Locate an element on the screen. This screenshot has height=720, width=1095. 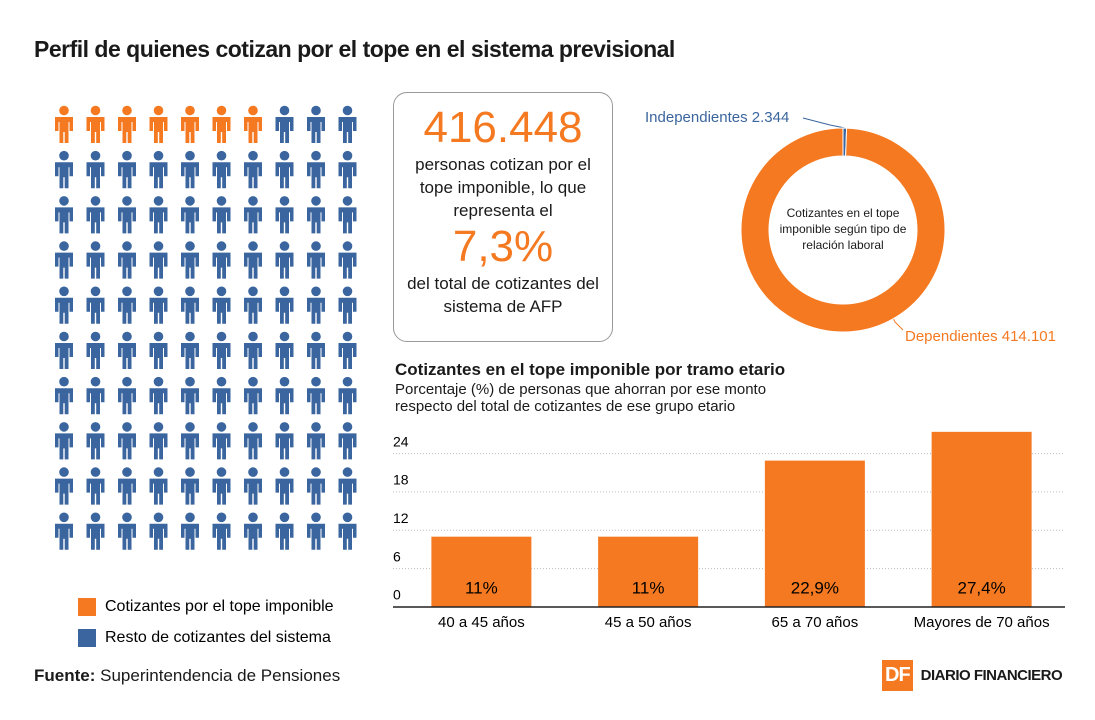
slice-label: Independientes 2.344 is located at coordinates (717, 117).